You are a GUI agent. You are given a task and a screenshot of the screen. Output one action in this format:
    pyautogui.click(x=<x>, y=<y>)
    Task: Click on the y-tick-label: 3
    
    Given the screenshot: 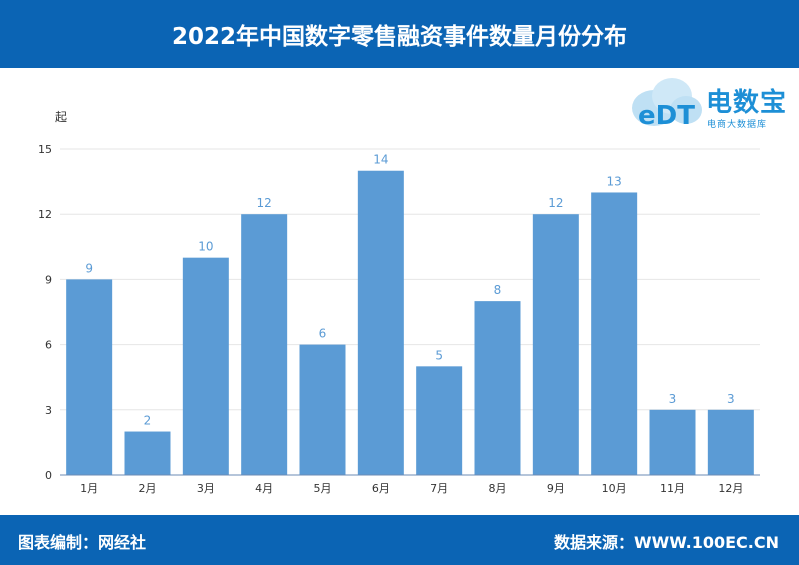 What is the action you would take?
    pyautogui.click(x=48, y=410)
    